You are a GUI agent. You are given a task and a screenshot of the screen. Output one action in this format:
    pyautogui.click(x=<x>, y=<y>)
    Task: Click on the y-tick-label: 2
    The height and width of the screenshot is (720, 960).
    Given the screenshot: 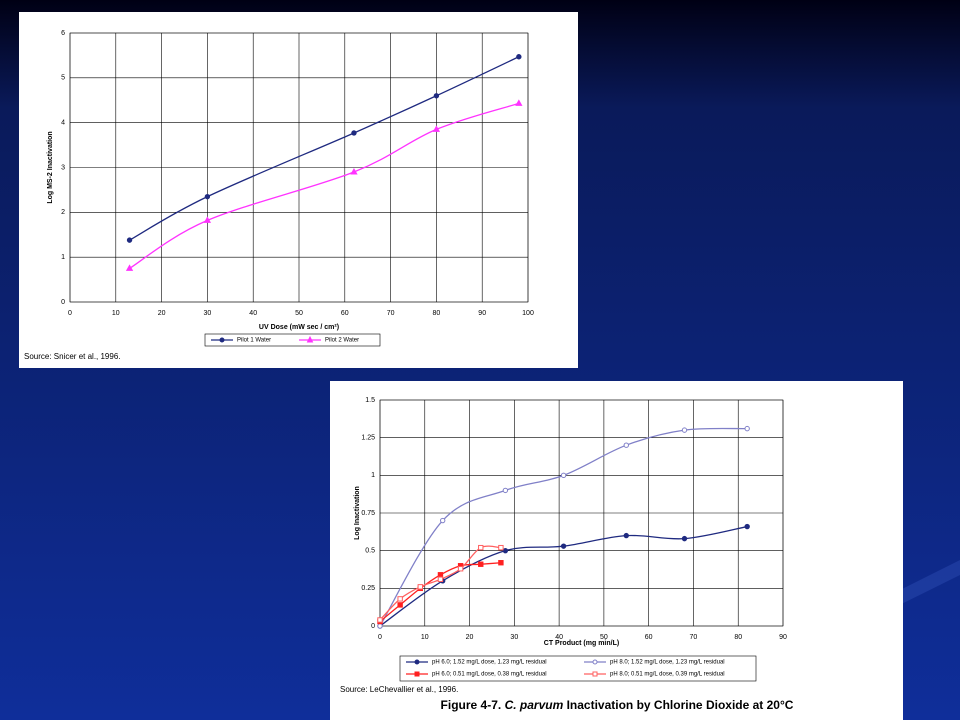 What is the action you would take?
    pyautogui.click(x=63, y=212)
    